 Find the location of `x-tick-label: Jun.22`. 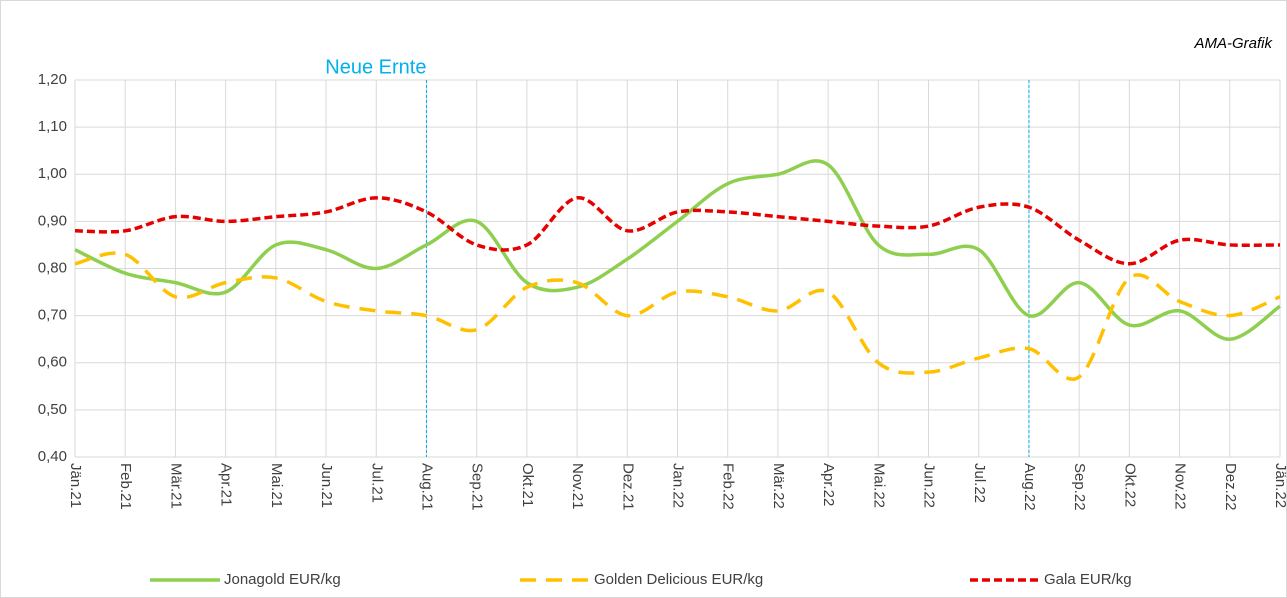

x-tick-label: Jun.22 is located at coordinates (929, 485).